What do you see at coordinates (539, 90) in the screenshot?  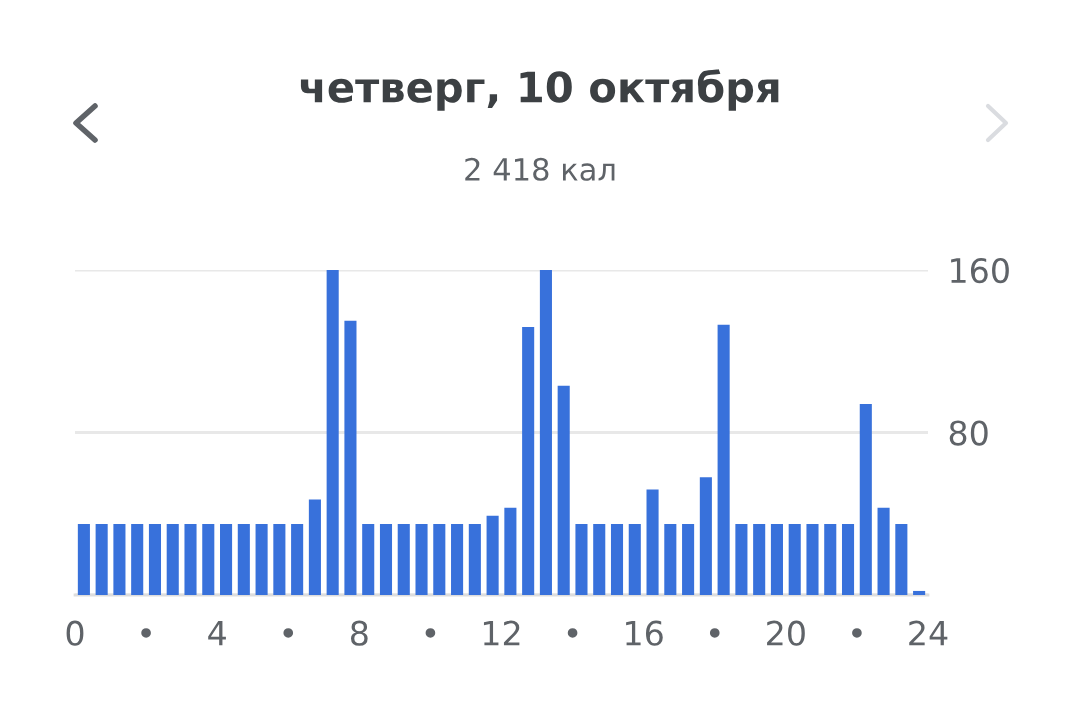 I see `chart-title: четверг, 10 октября` at bounding box center [539, 90].